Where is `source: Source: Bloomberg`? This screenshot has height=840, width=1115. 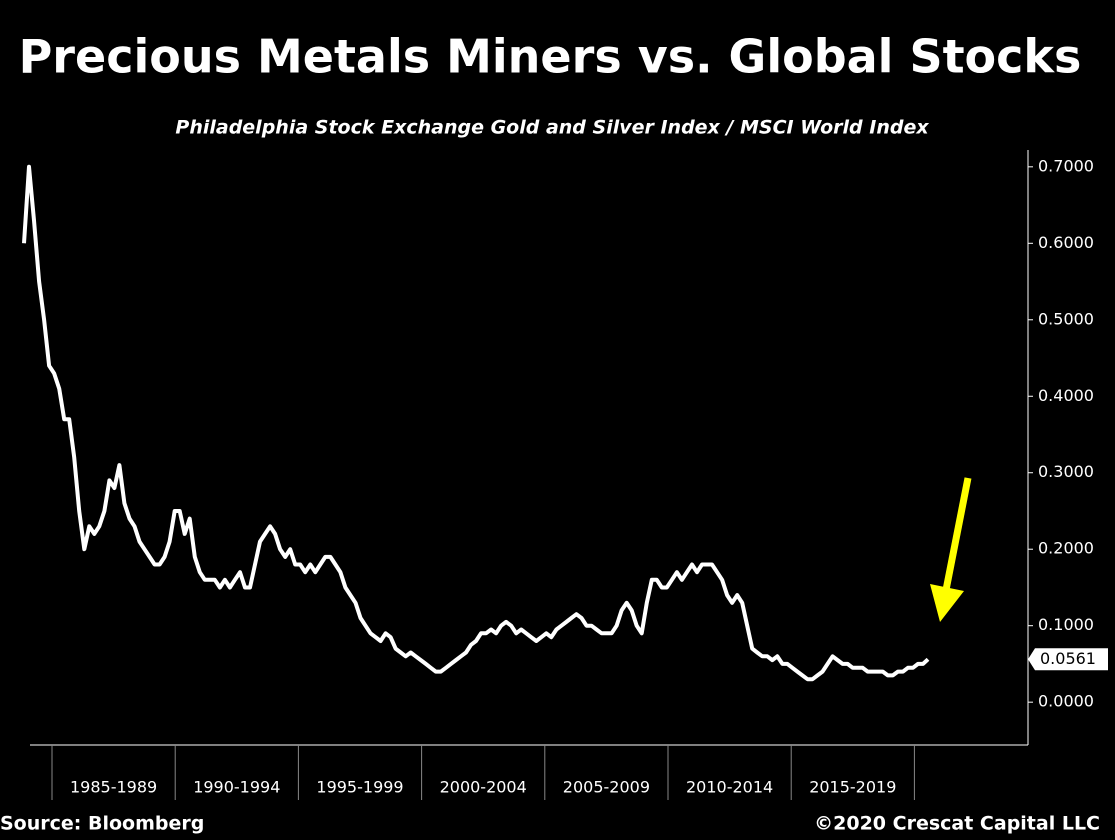
source: Source: Bloomberg is located at coordinates (102, 824).